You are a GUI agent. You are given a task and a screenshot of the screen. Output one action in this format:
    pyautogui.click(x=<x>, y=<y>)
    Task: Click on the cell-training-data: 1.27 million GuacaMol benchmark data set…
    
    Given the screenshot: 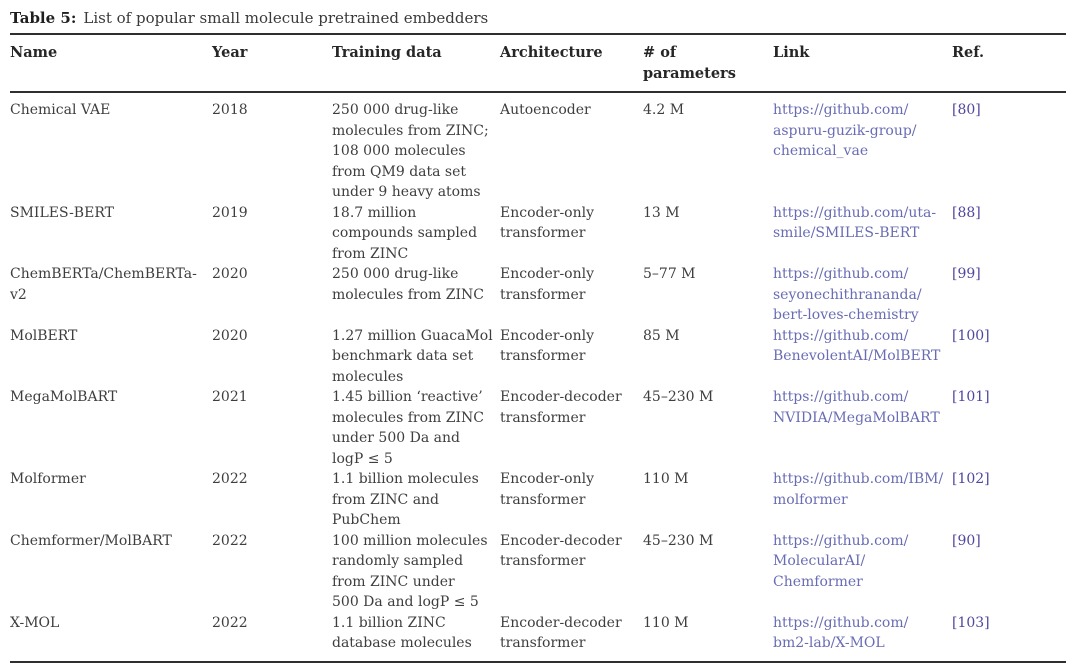 What is the action you would take?
    pyautogui.click(x=412, y=356)
    